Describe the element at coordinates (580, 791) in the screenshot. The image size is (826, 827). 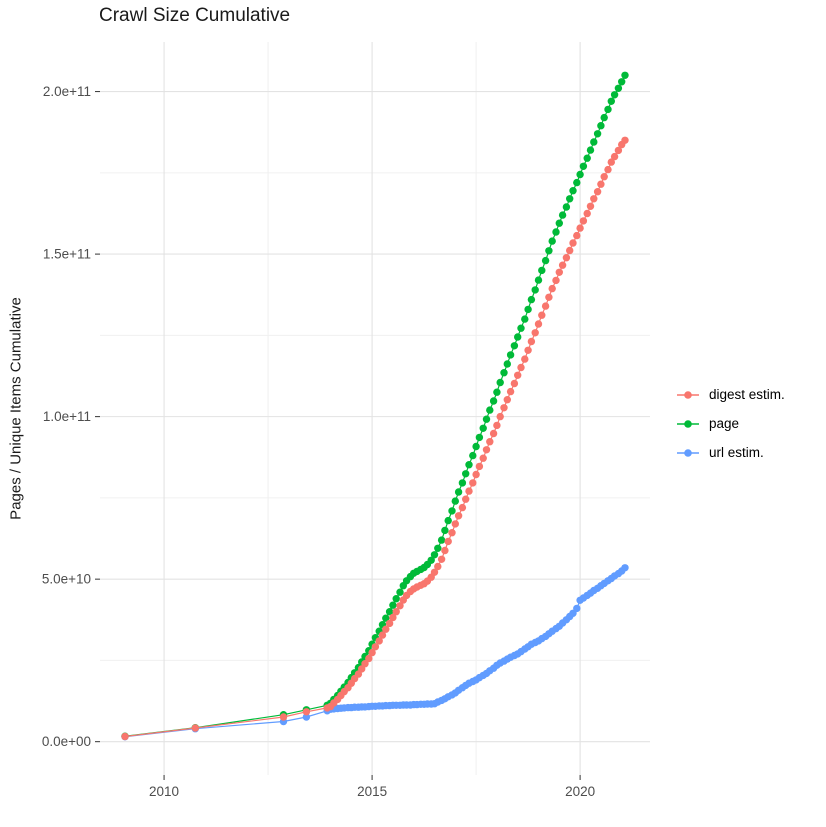
I see `x-tick-label: 2020` at that location.